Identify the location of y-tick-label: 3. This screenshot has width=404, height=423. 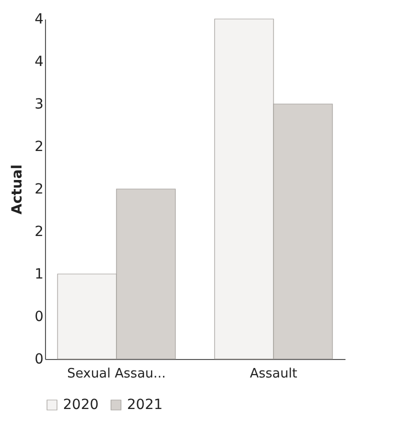
(39, 104).